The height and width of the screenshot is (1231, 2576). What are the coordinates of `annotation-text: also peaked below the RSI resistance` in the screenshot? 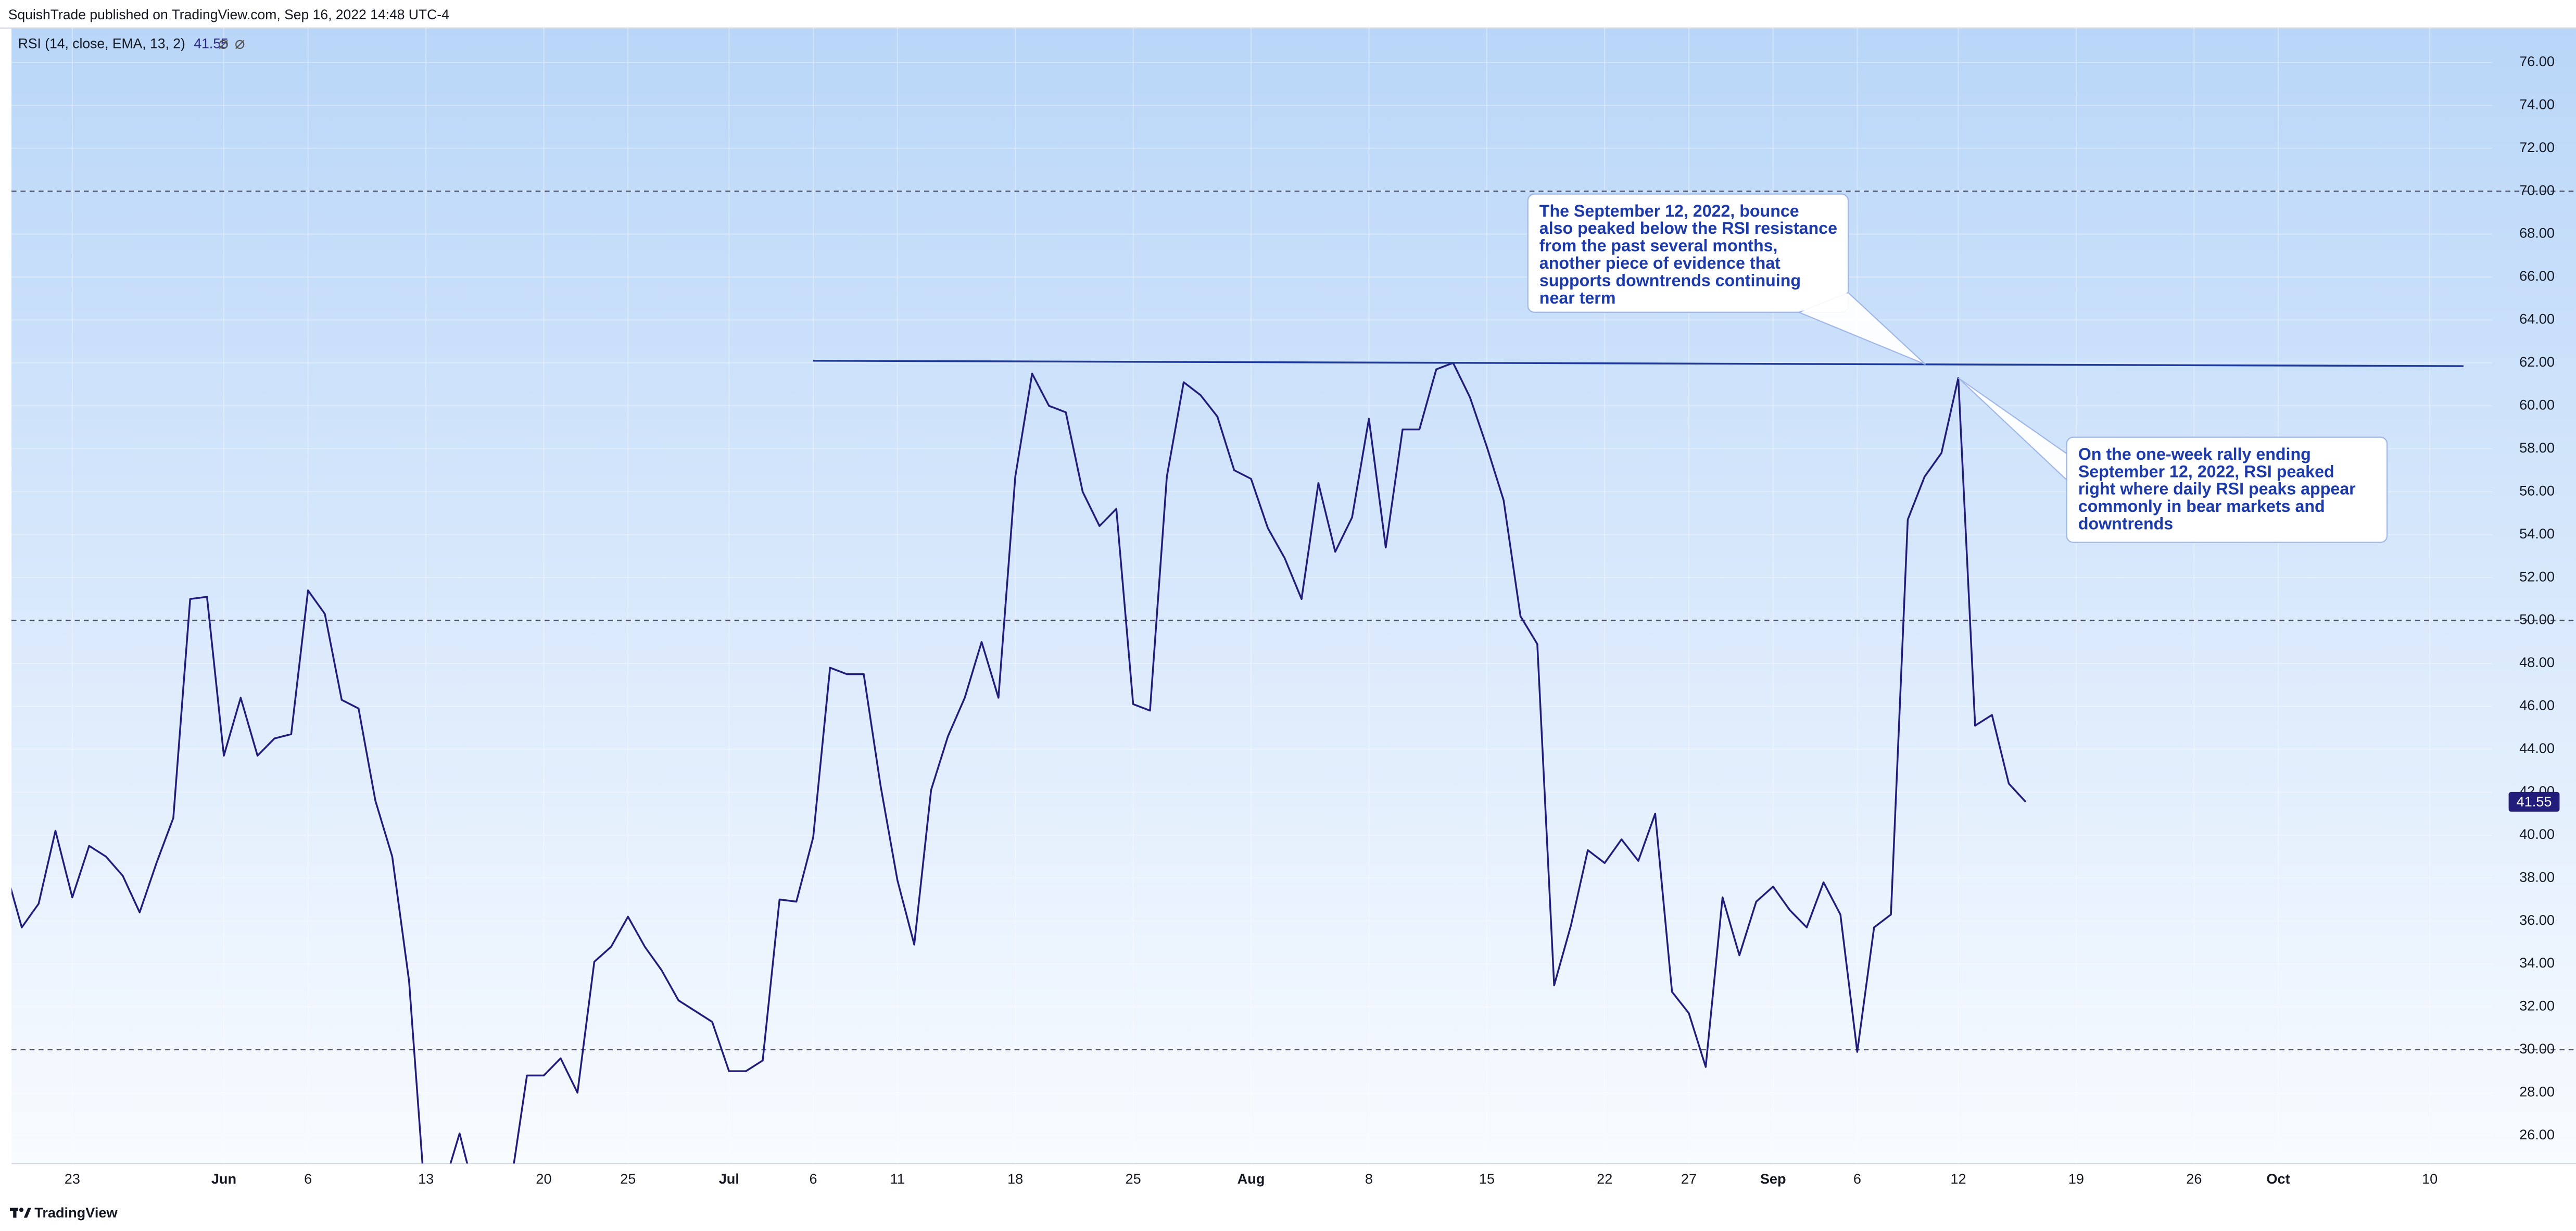 It's located at (1688, 228).